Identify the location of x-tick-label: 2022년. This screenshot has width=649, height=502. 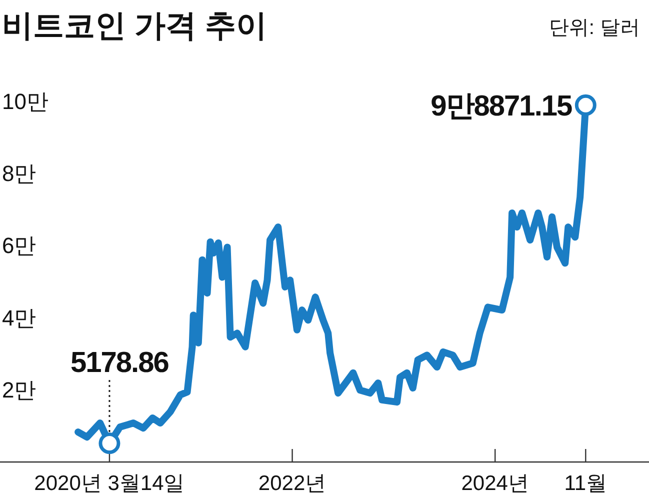
(292, 483).